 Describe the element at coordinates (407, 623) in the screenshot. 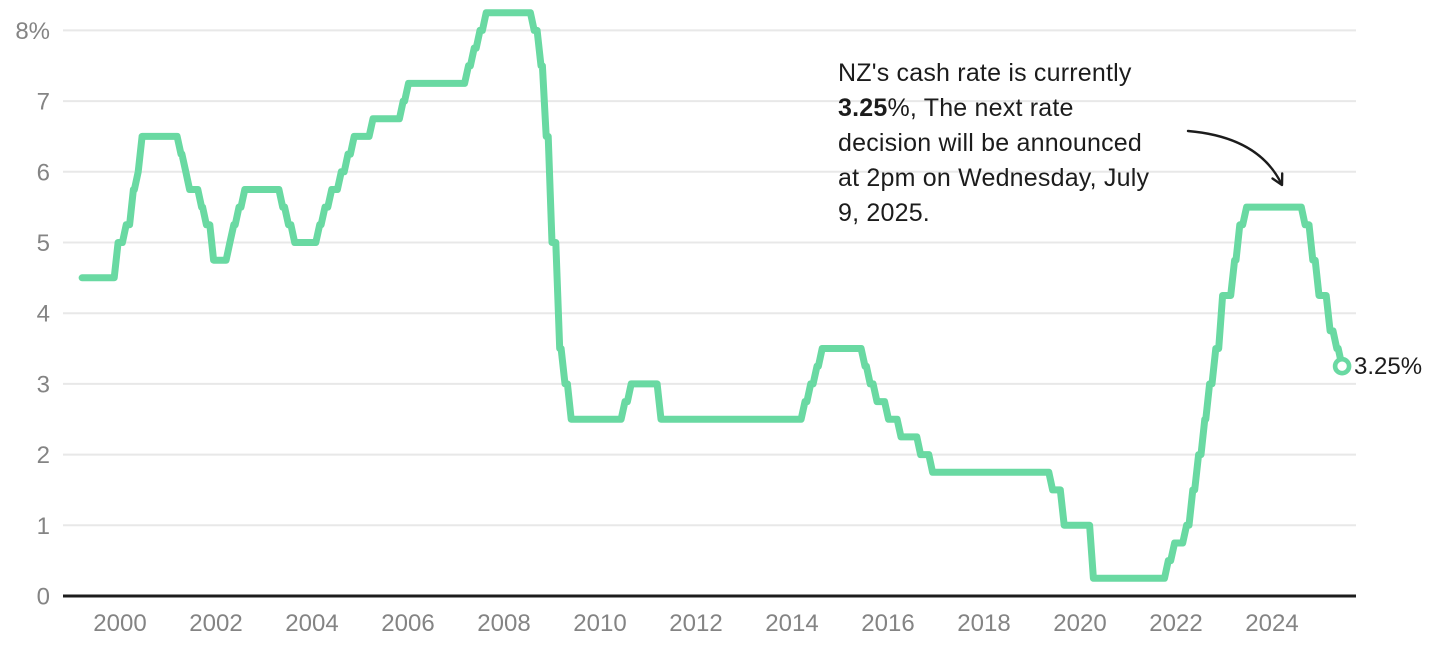

I see `x-tick-label: 2006` at that location.